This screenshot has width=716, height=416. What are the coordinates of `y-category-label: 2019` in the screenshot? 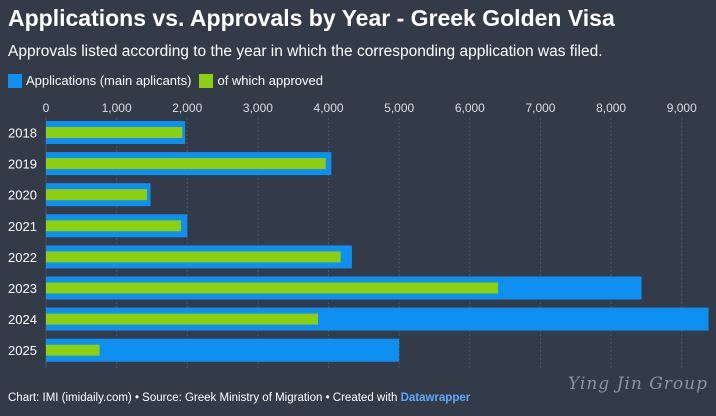 It's located at (22, 164).